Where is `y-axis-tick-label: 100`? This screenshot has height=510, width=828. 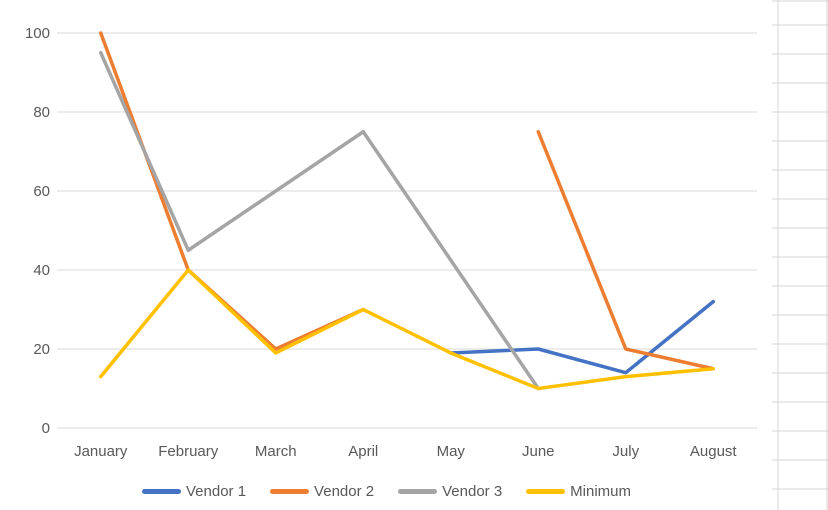
y-axis-tick-label: 100 is located at coordinates (37, 33).